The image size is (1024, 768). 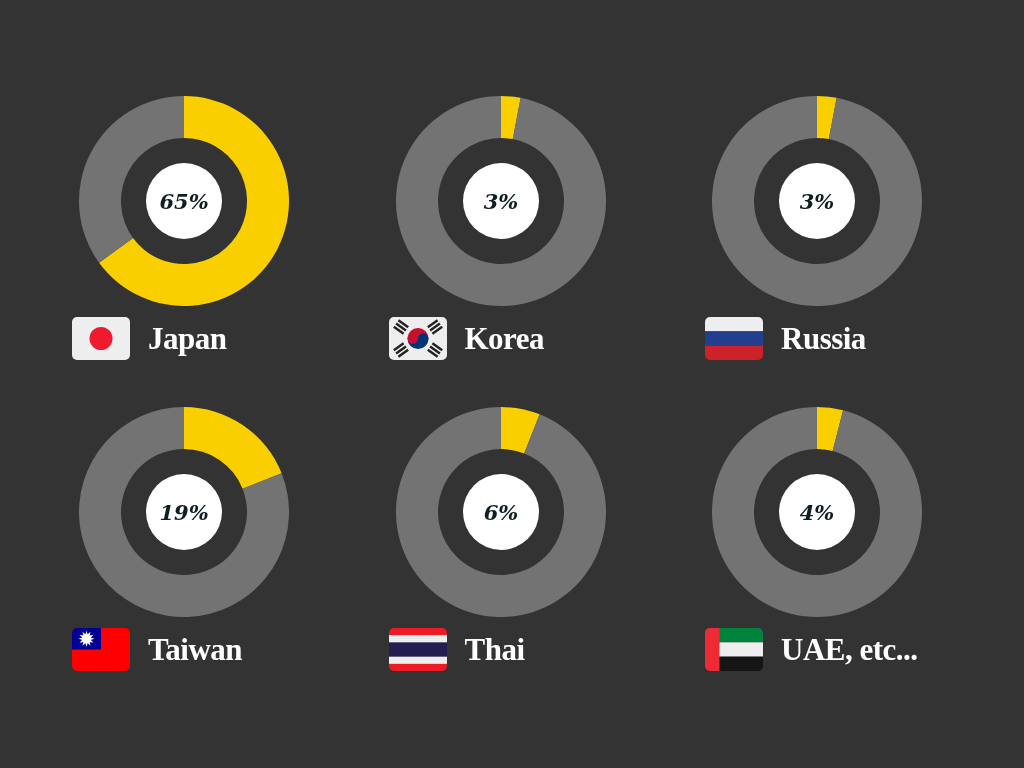 I want to click on text: Russia, so click(x=823, y=338).